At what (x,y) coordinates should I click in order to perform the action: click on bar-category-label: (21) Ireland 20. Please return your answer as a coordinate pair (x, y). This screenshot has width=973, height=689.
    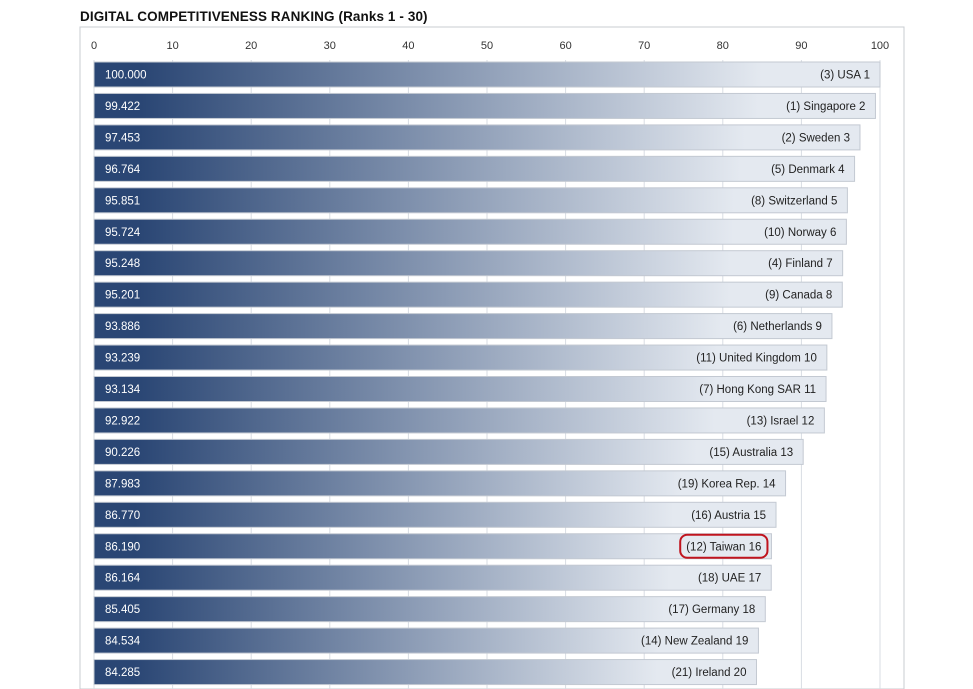
    Looking at the image, I should click on (709, 673).